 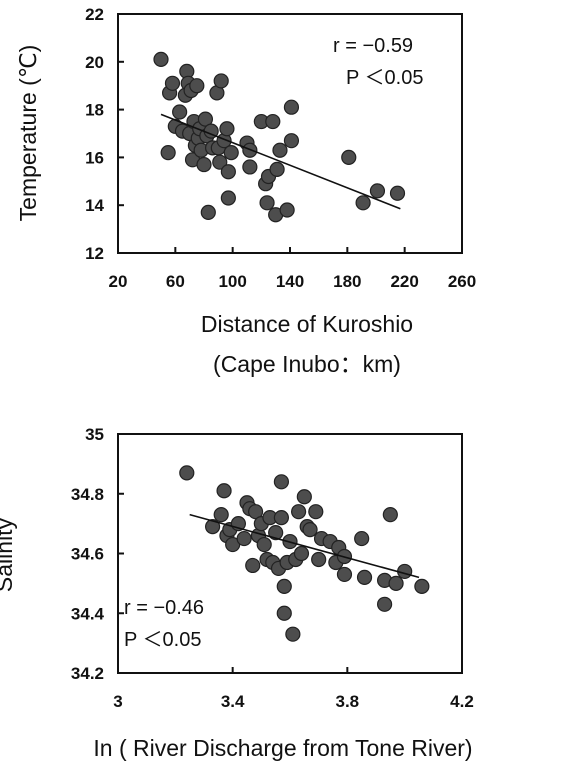 What do you see at coordinates (117, 701) in the screenshot?
I see `x-tick-label: 3` at bounding box center [117, 701].